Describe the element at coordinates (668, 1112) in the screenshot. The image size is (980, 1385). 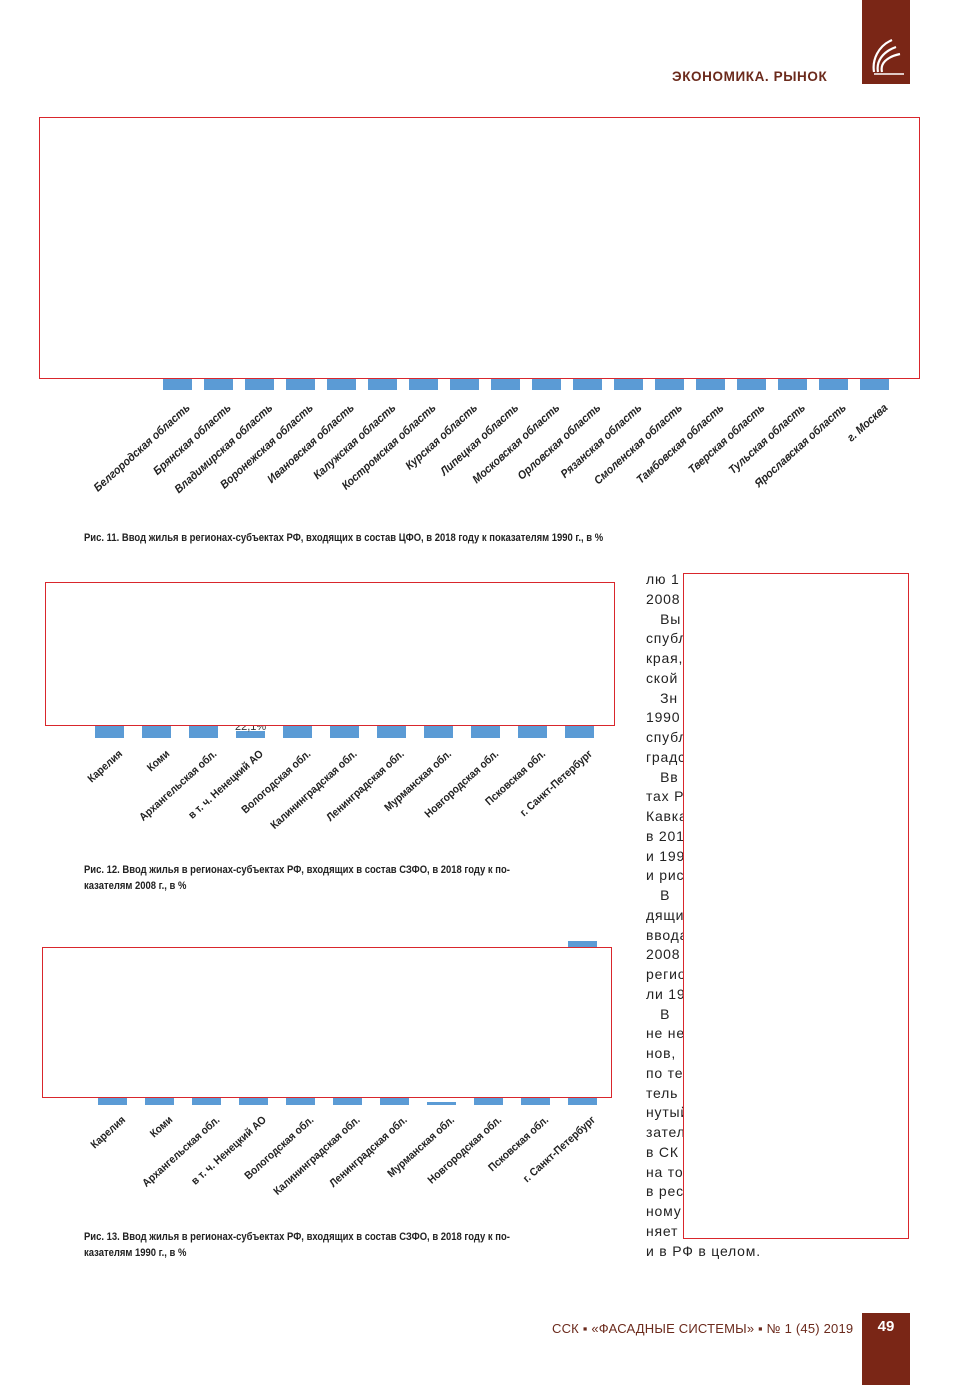
I see `body-text-line: нутый` at that location.